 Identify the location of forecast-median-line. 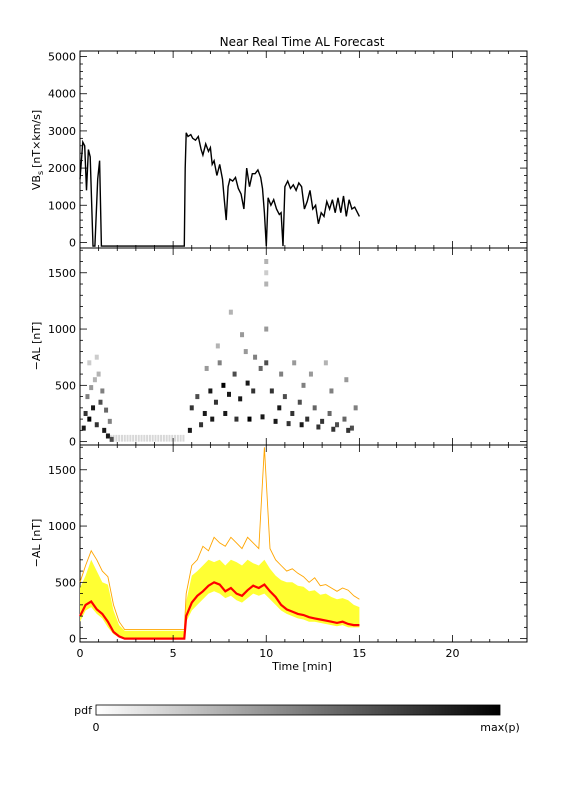
(219, 610).